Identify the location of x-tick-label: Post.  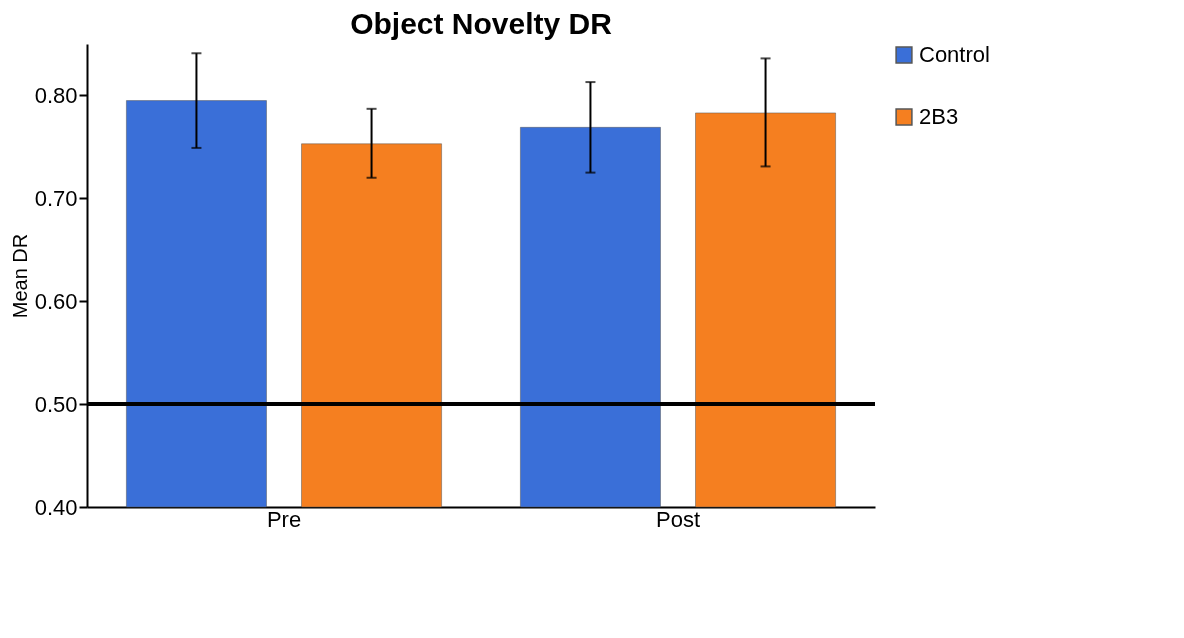
(678, 519).